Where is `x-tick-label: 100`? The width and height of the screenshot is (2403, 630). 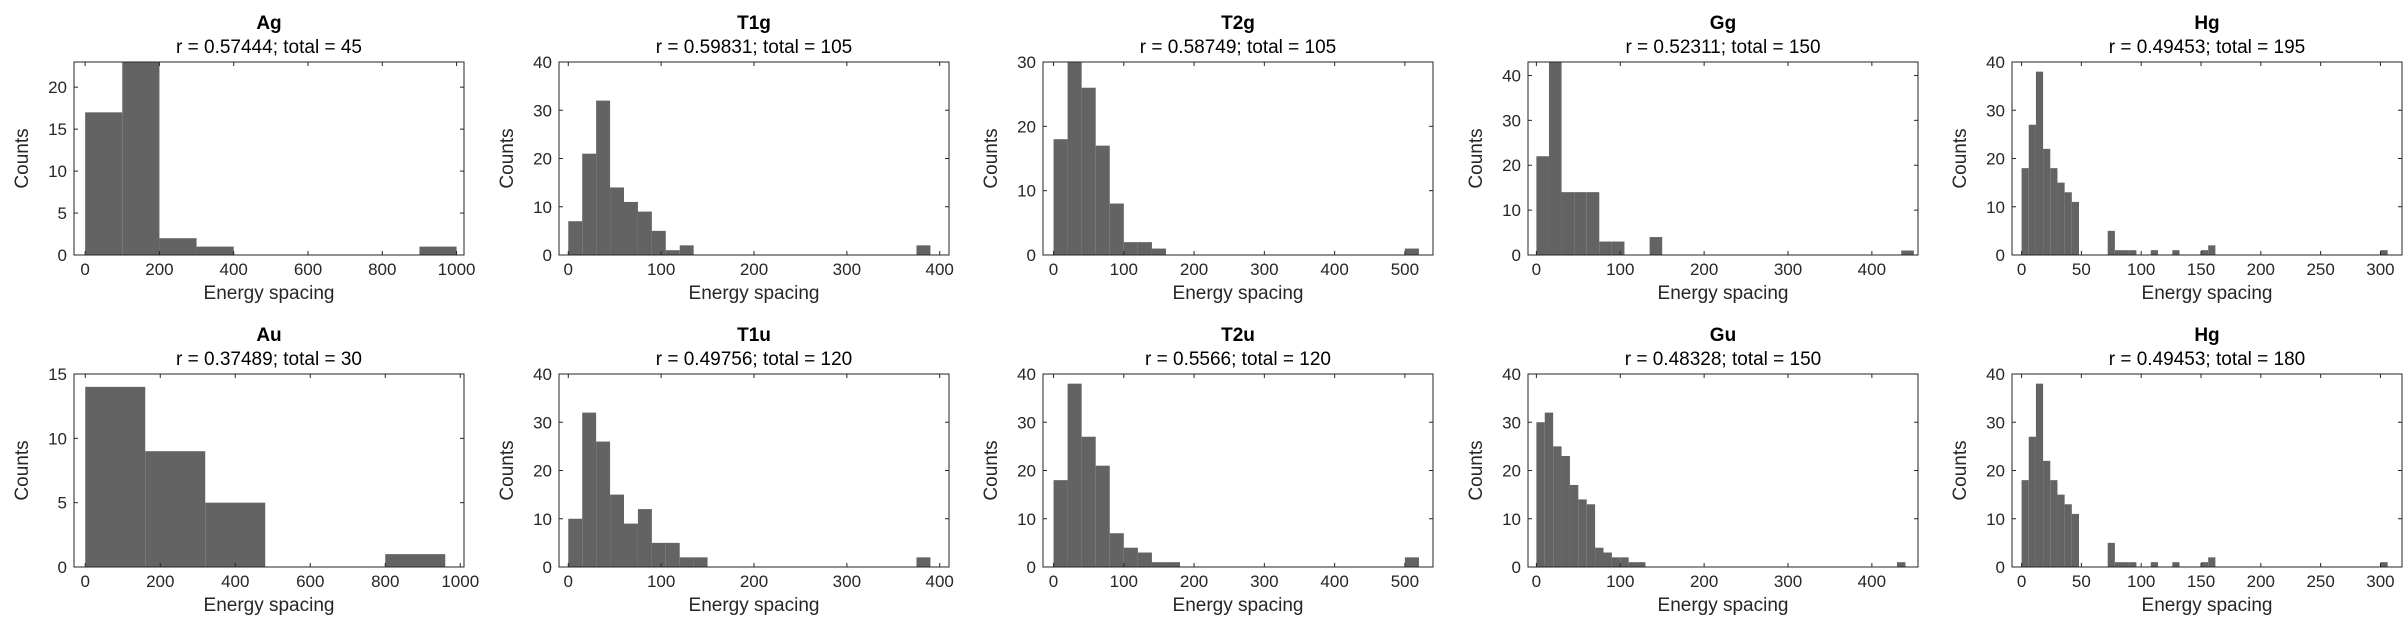
x-tick-label: 100 is located at coordinates (1124, 269).